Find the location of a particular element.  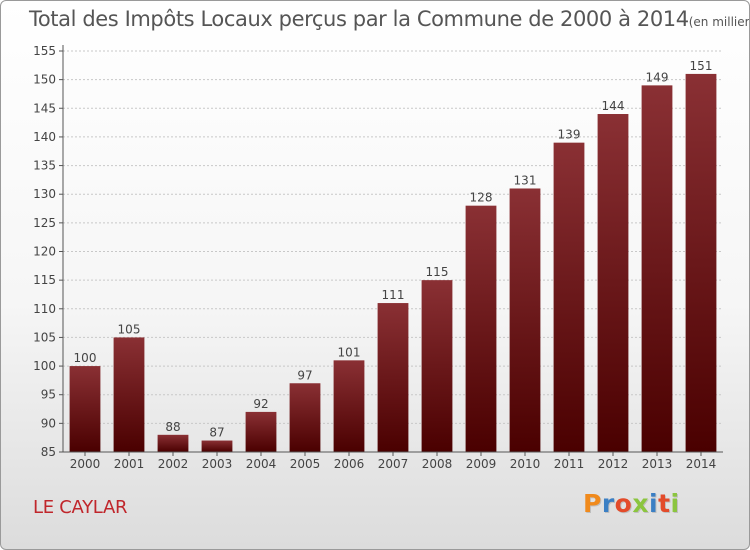

y-tick-label: 110 is located at coordinates (44, 309).